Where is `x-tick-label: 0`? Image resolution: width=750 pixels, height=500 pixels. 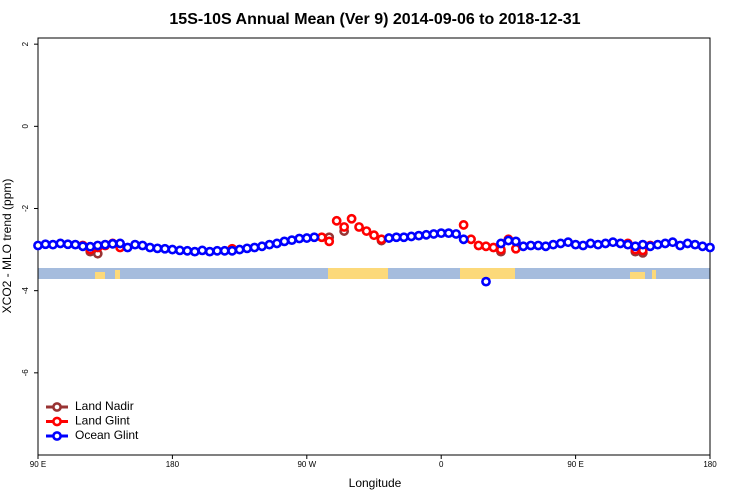
x-tick-label: 0 is located at coordinates (441, 464).